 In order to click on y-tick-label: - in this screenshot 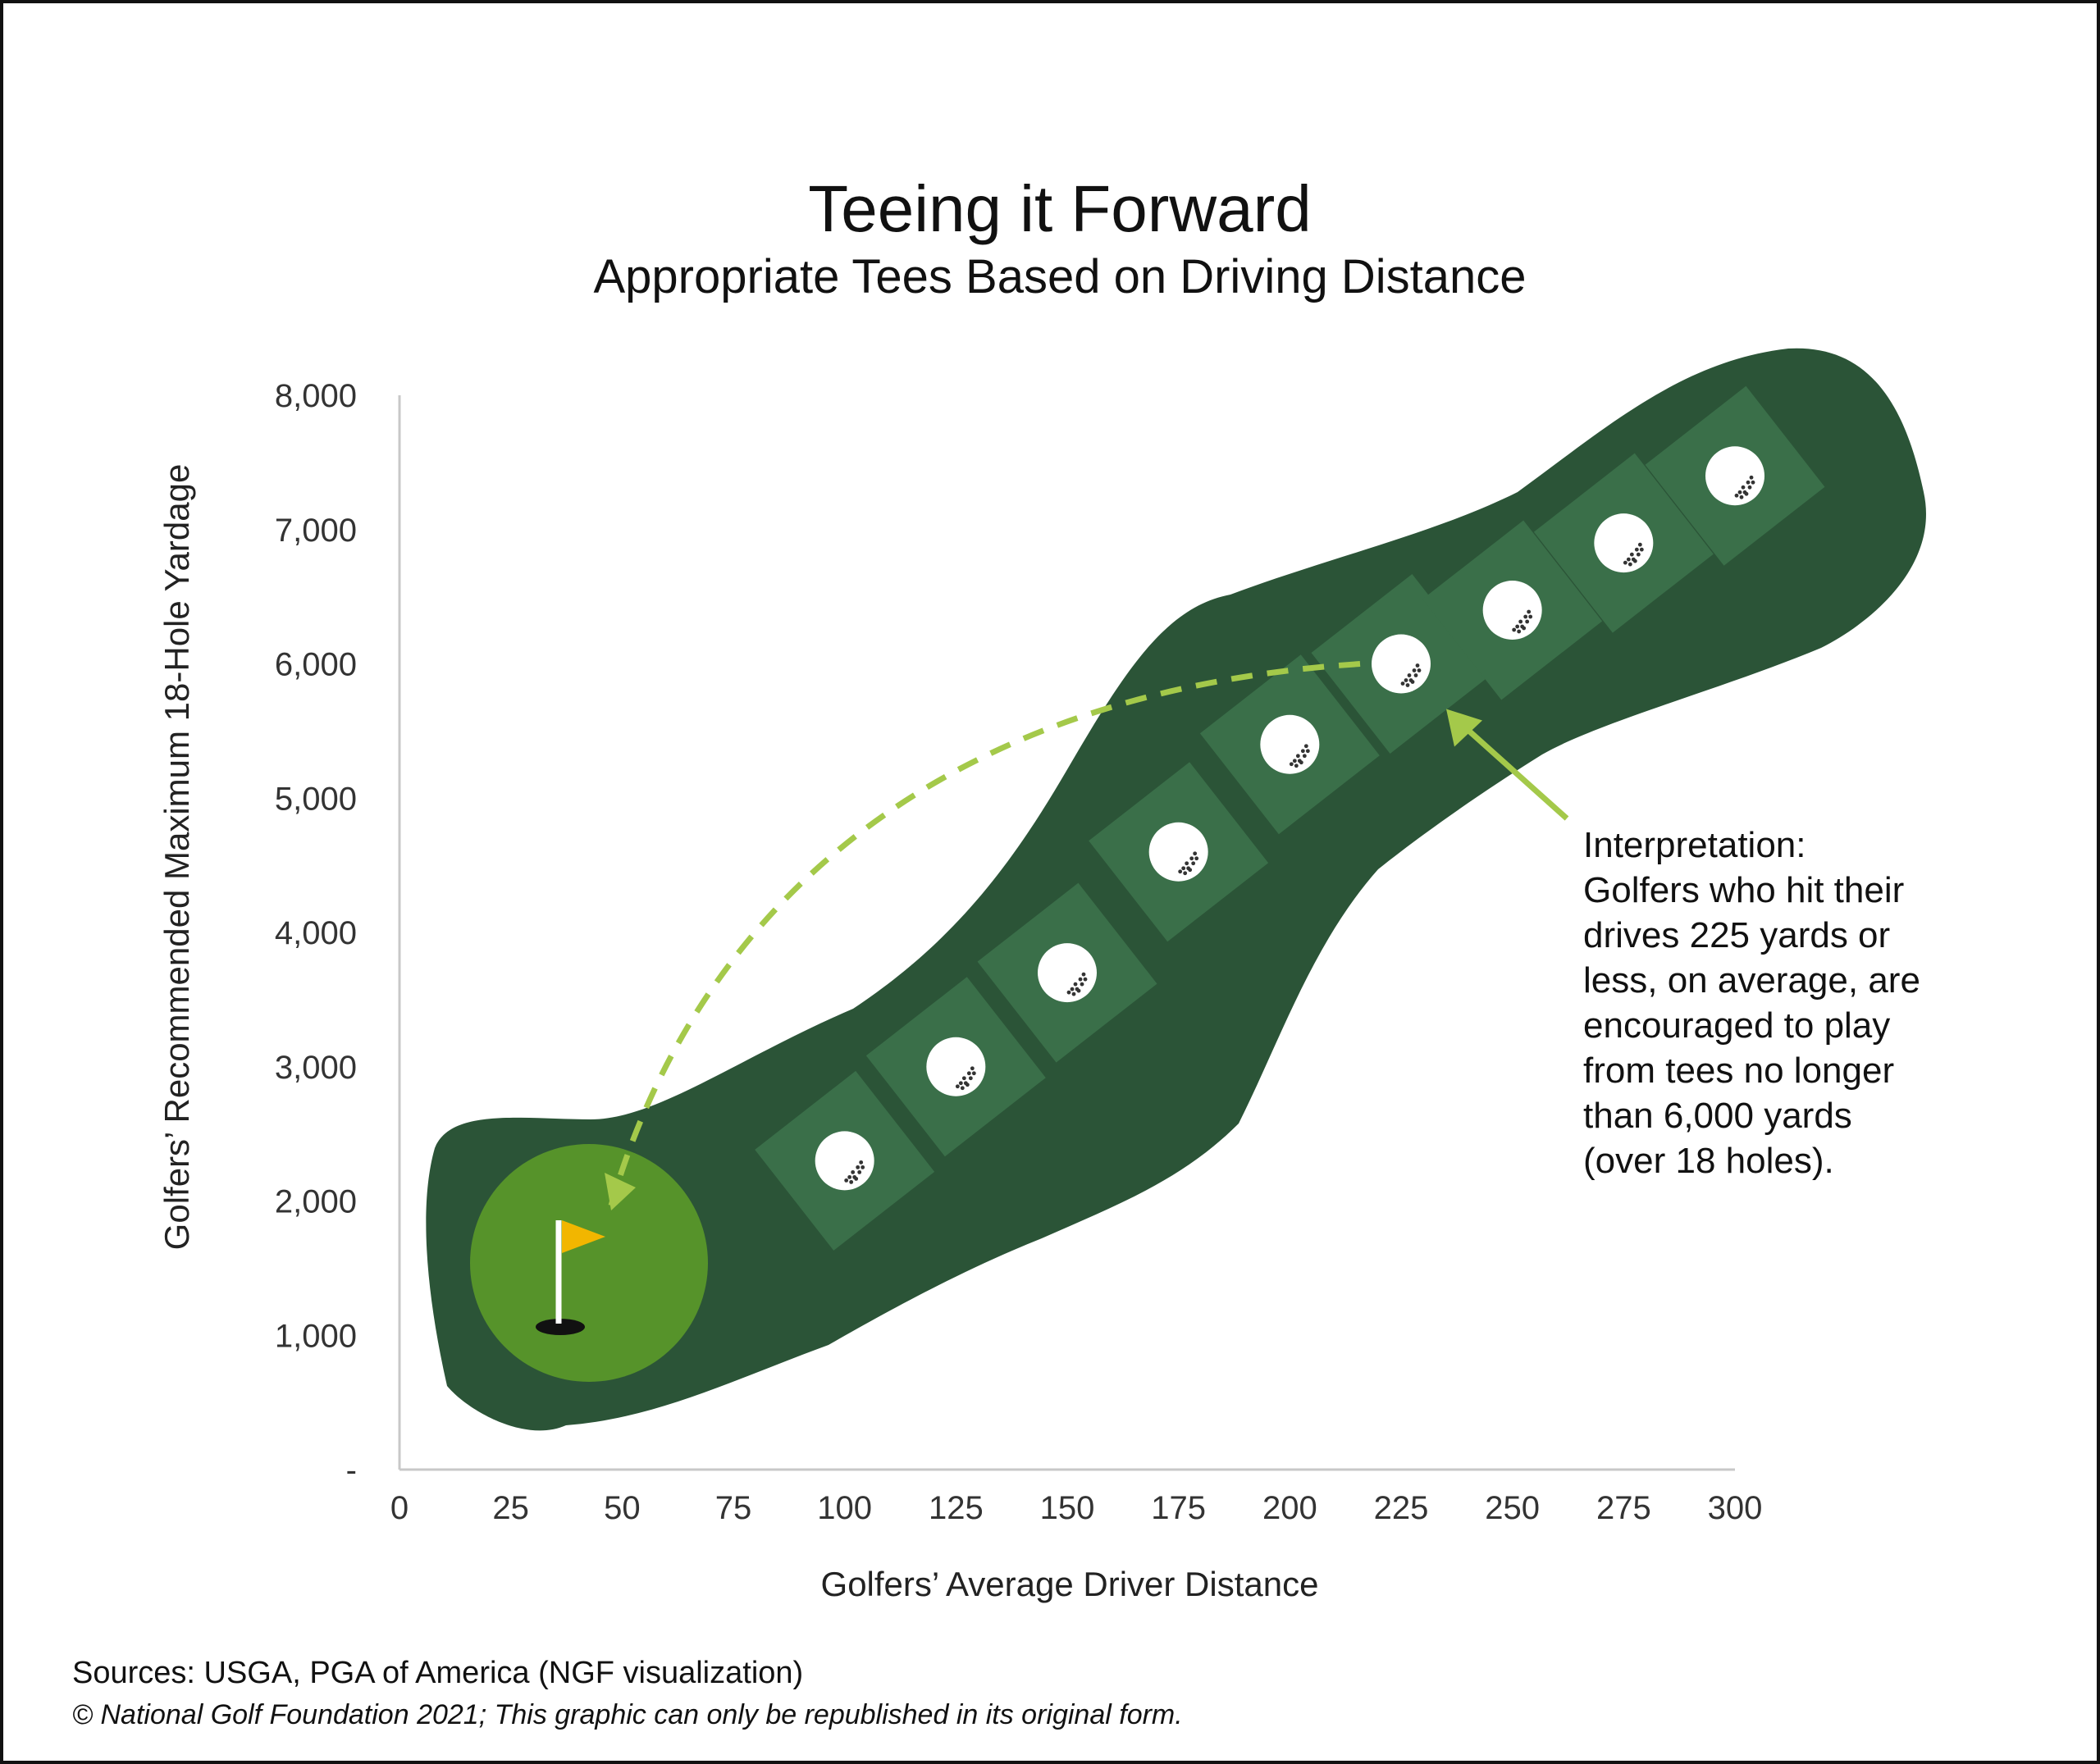, I will do `click(351, 1470)`.